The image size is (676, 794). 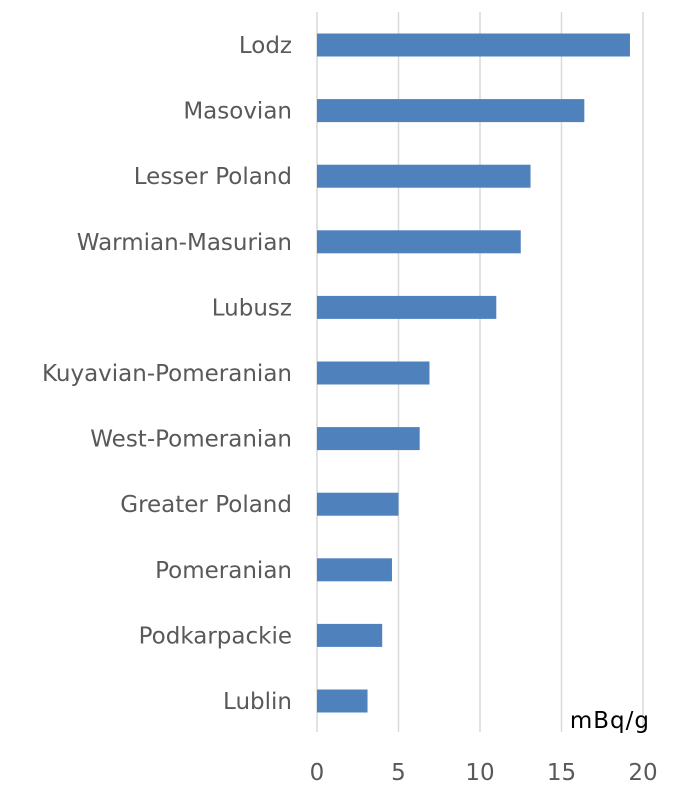 I want to click on category-label: Masovian, so click(x=237, y=112).